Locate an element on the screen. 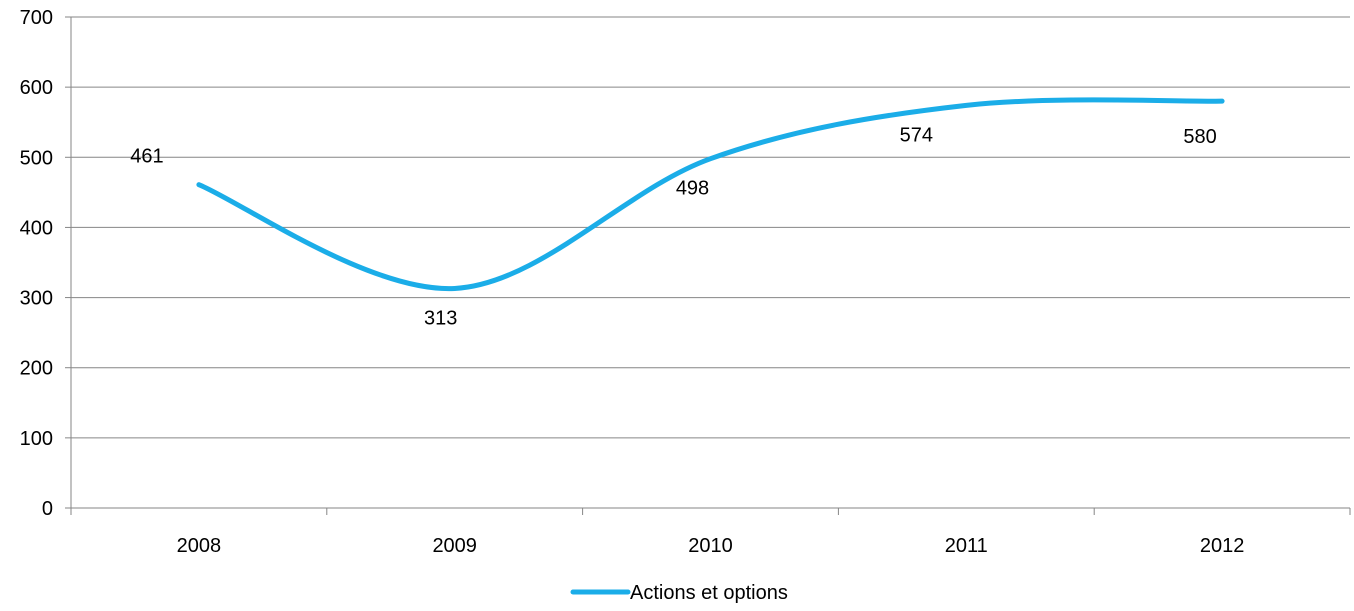  y-tick-label: 300 is located at coordinates (36, 299).